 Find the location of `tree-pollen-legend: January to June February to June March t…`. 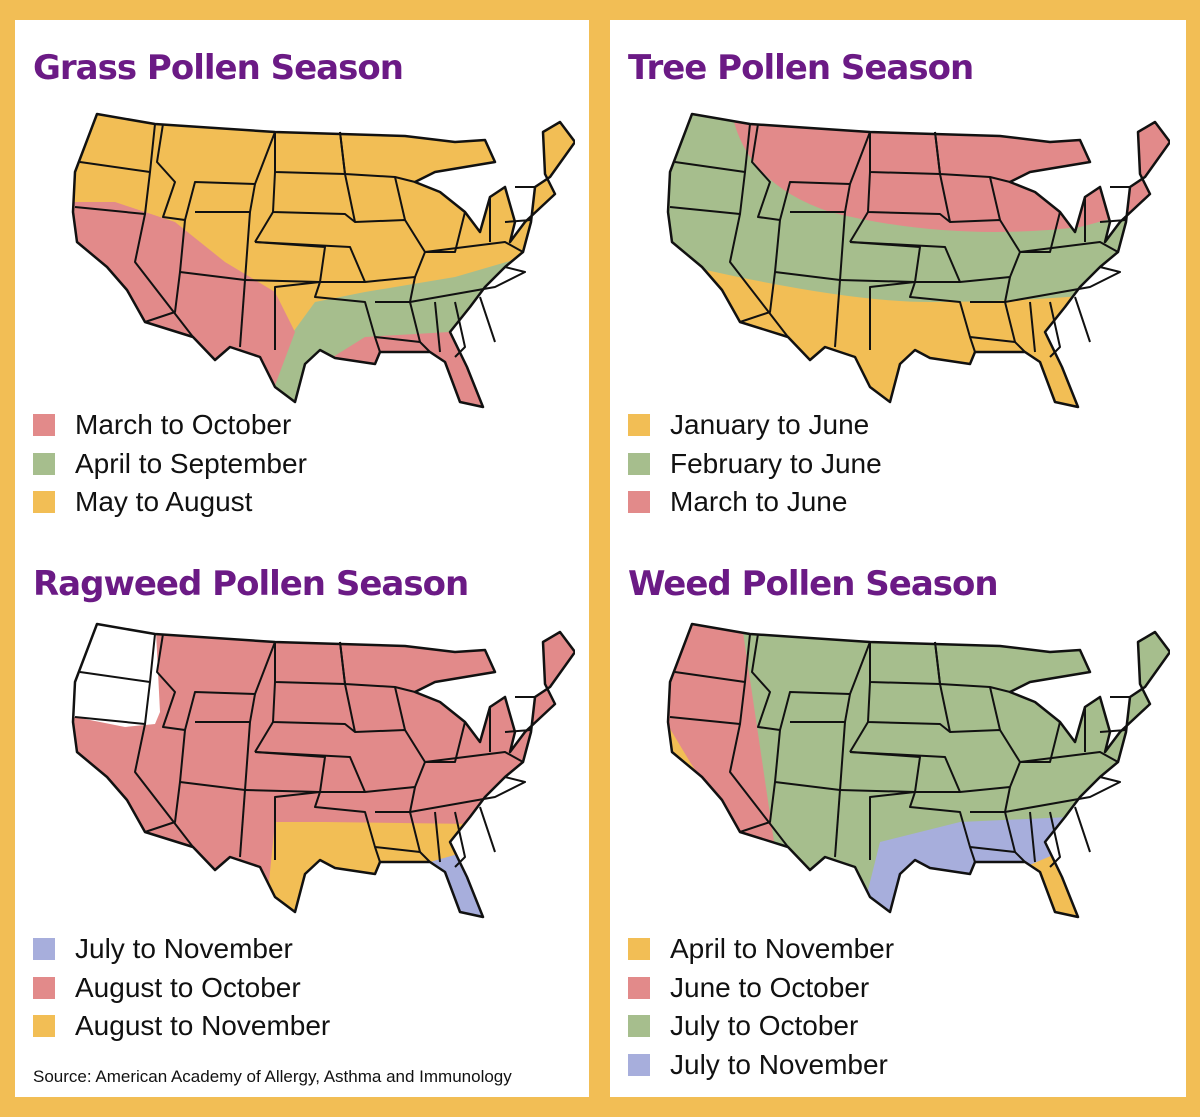

tree-pollen-legend: January to June February to June March t… is located at coordinates (755, 464).